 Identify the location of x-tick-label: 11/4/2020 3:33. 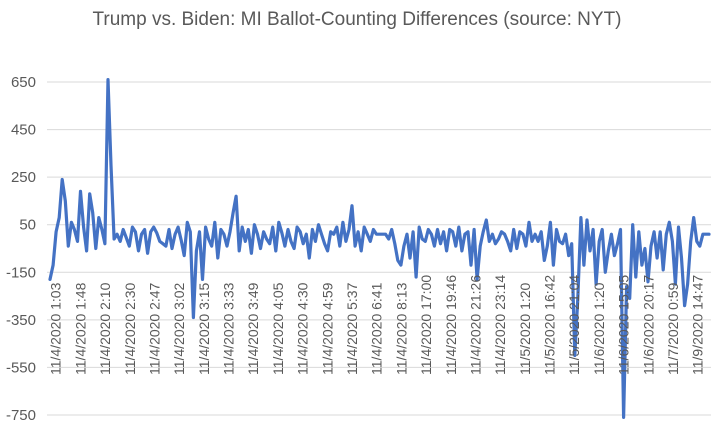
(229, 328).